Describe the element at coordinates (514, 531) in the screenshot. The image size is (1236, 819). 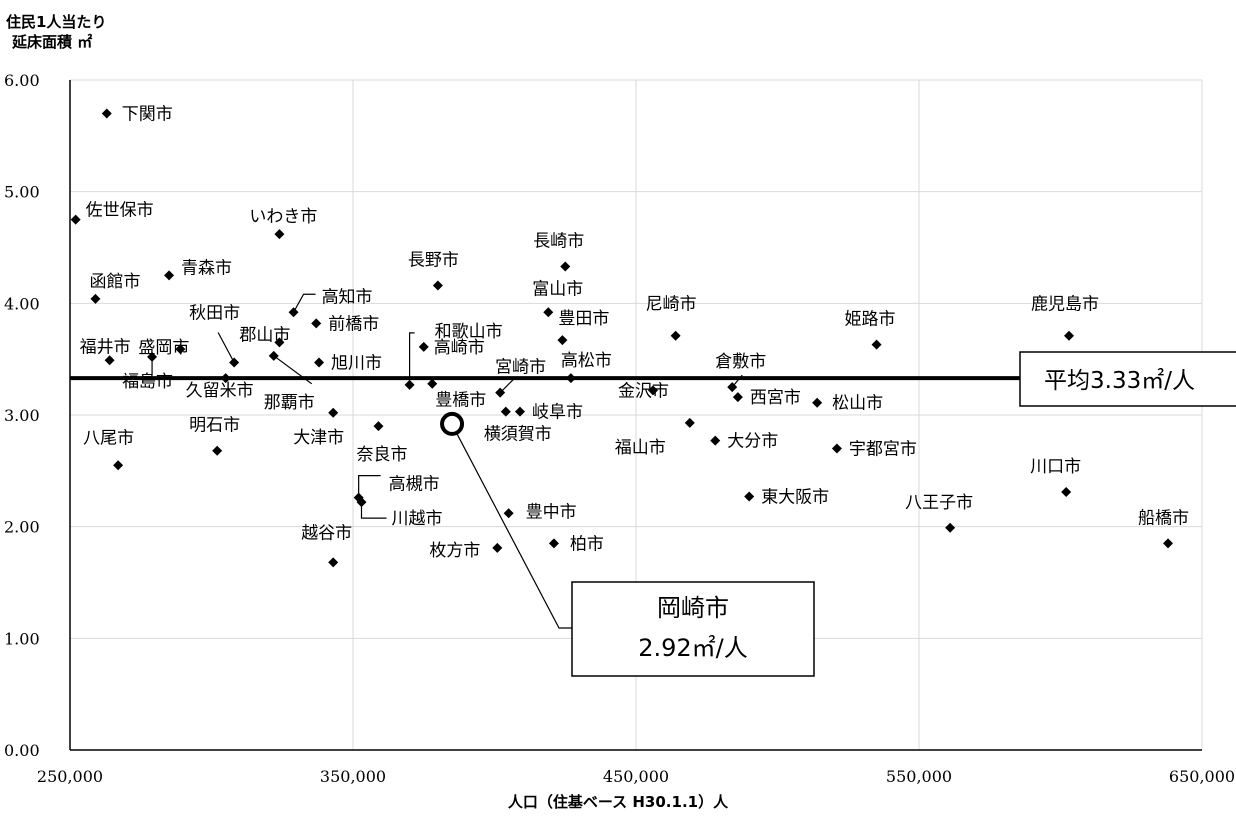
I see `callout-leader` at that location.